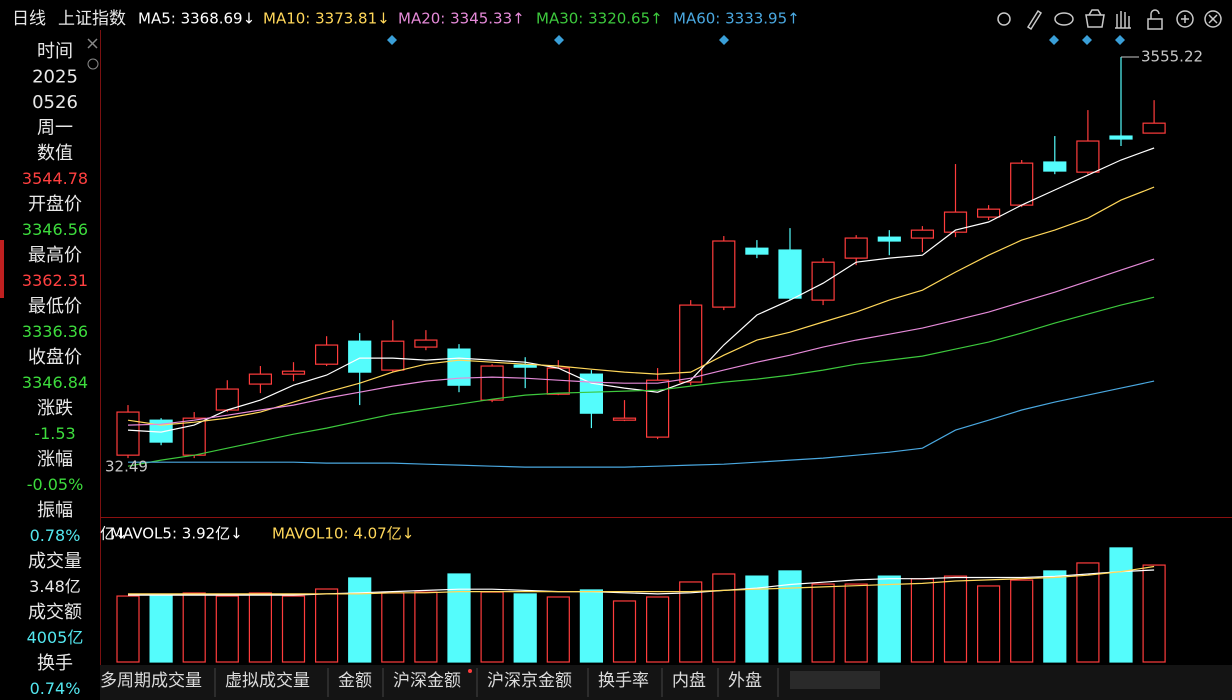  Describe the element at coordinates (55, 663) in the screenshot. I see `sidebar-label: 换手` at that location.